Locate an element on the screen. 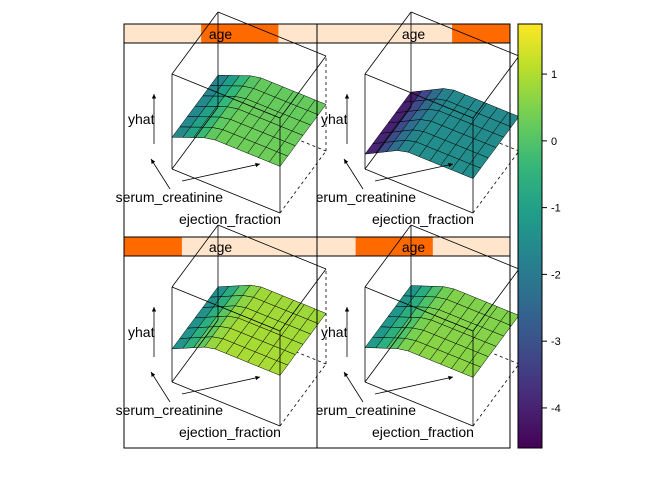 The width and height of the screenshot is (672, 480). panel-2: age yhat ejection_fraction serum_creatinine is located at coordinates (414, 119).